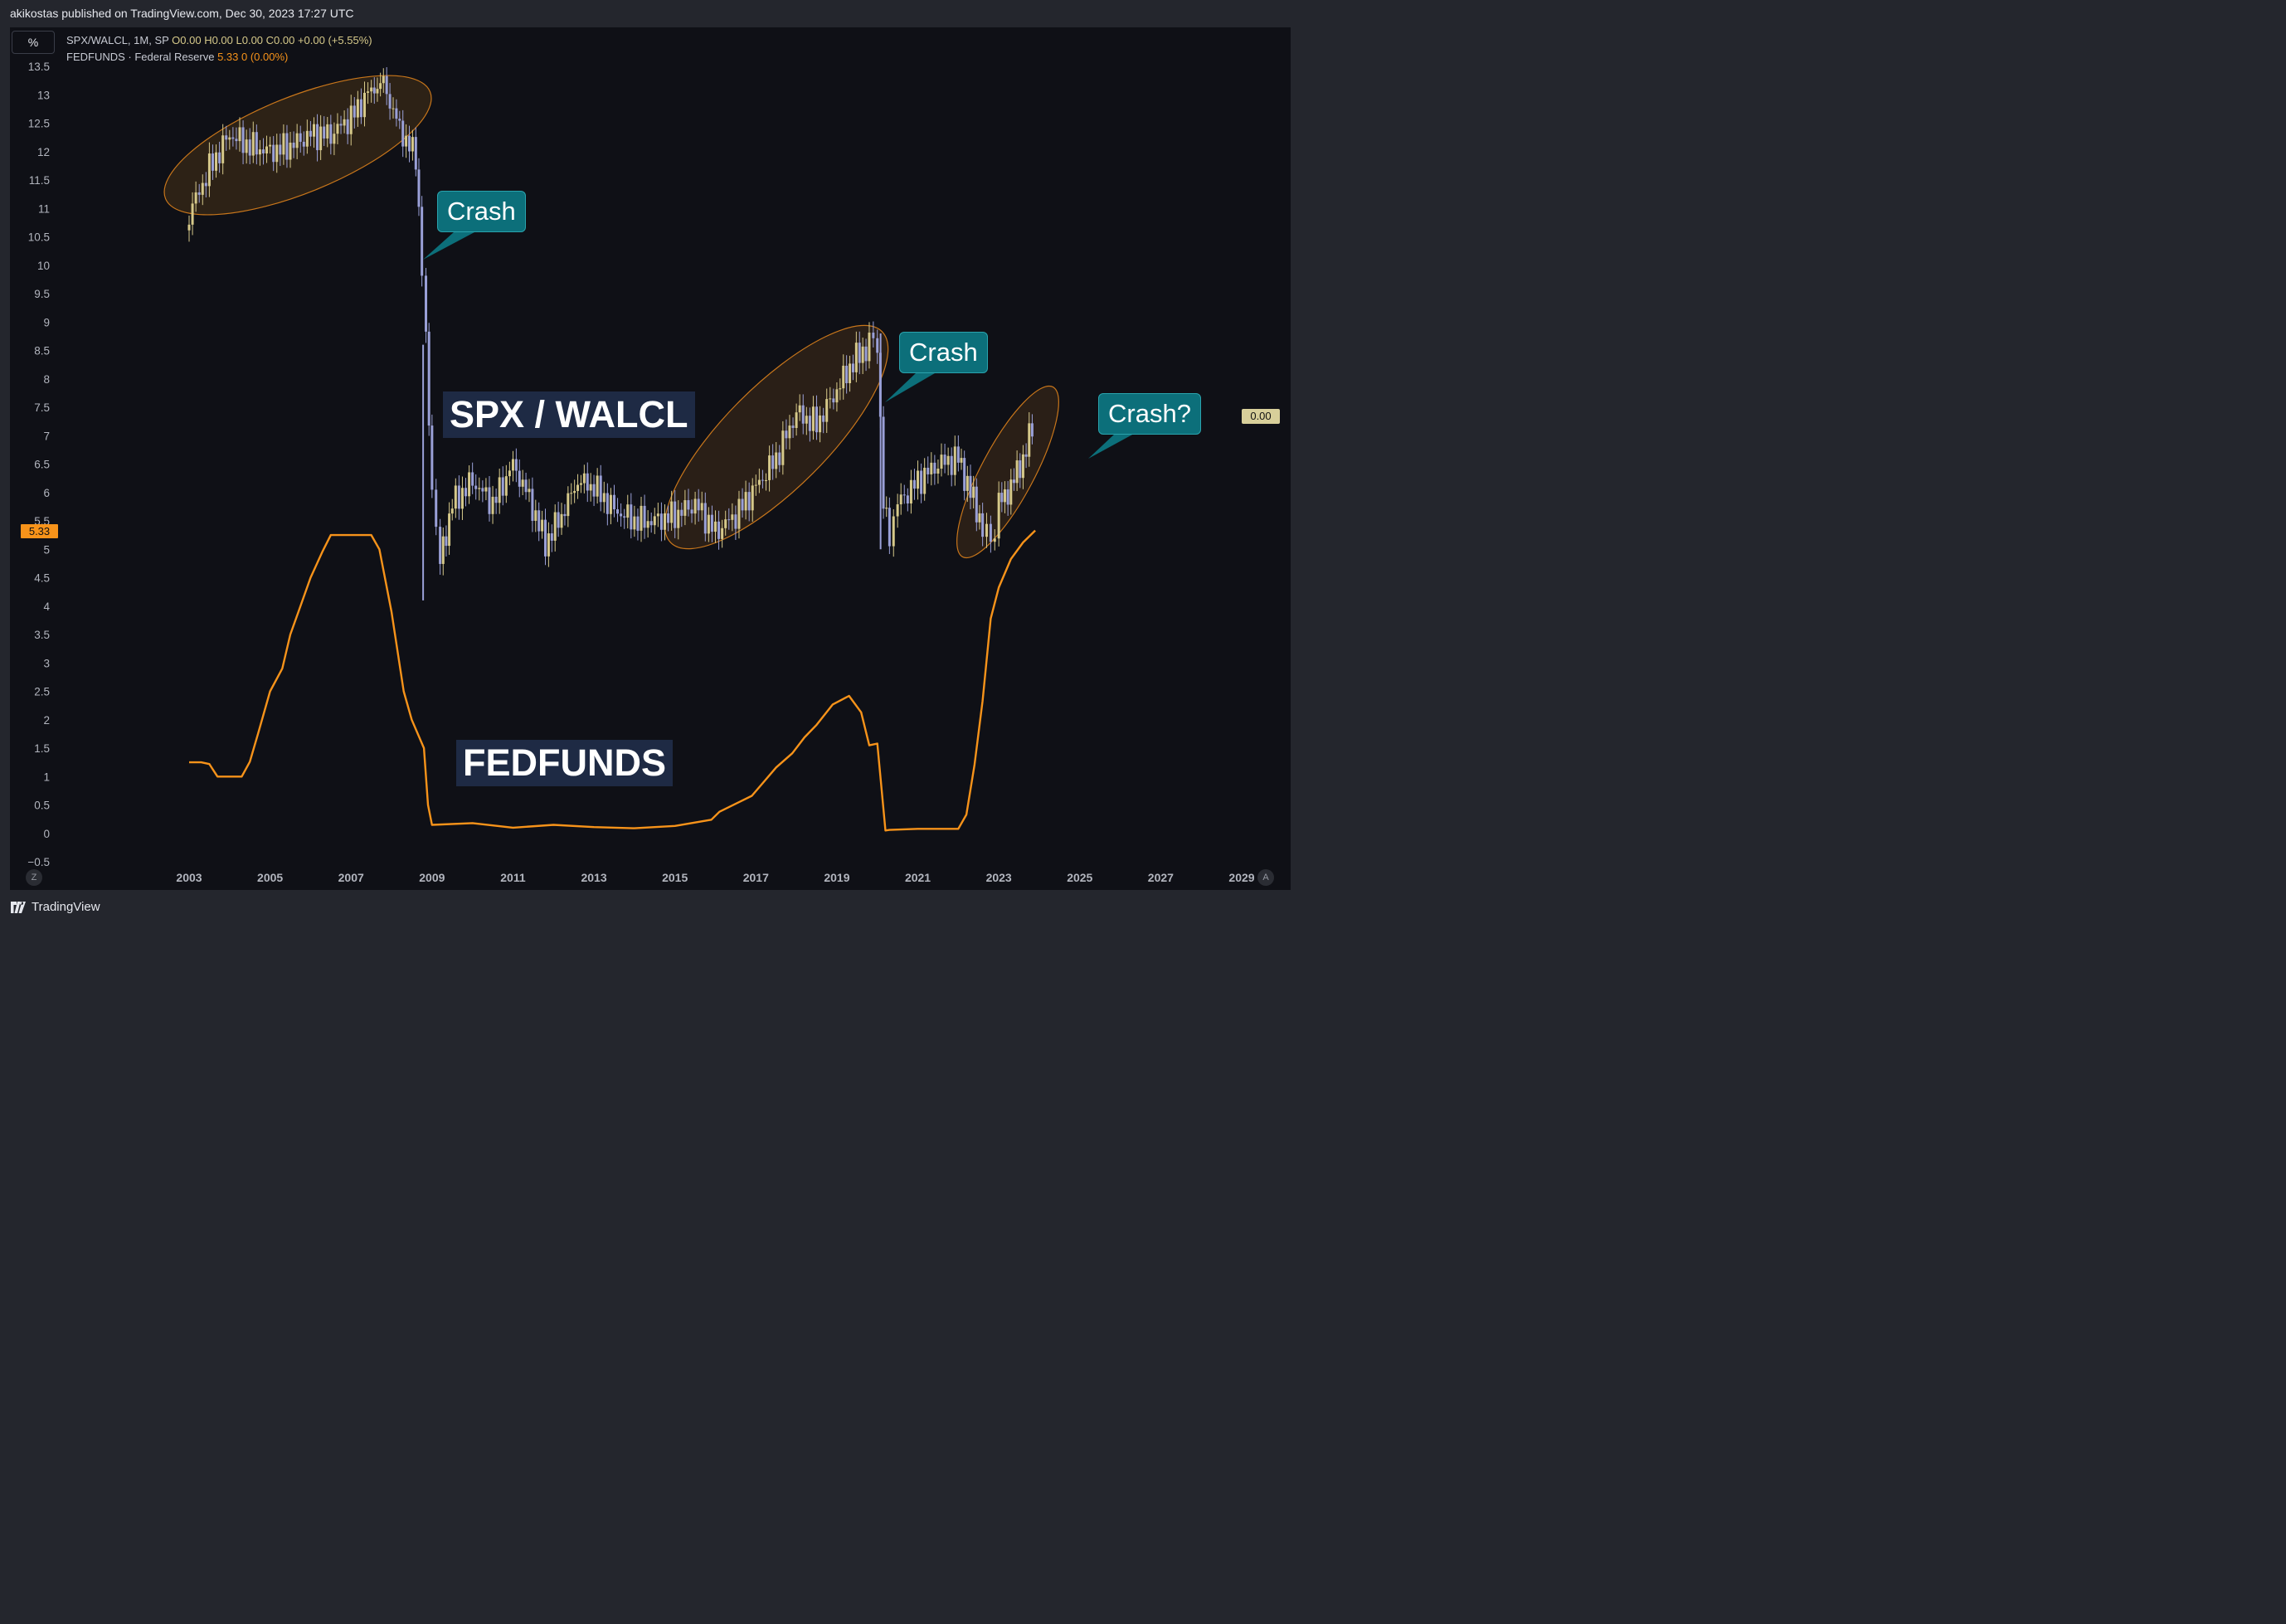 The height and width of the screenshot is (1624, 2286). Describe the element at coordinates (47, 493) in the screenshot. I see `y-tick-label: 6` at that location.